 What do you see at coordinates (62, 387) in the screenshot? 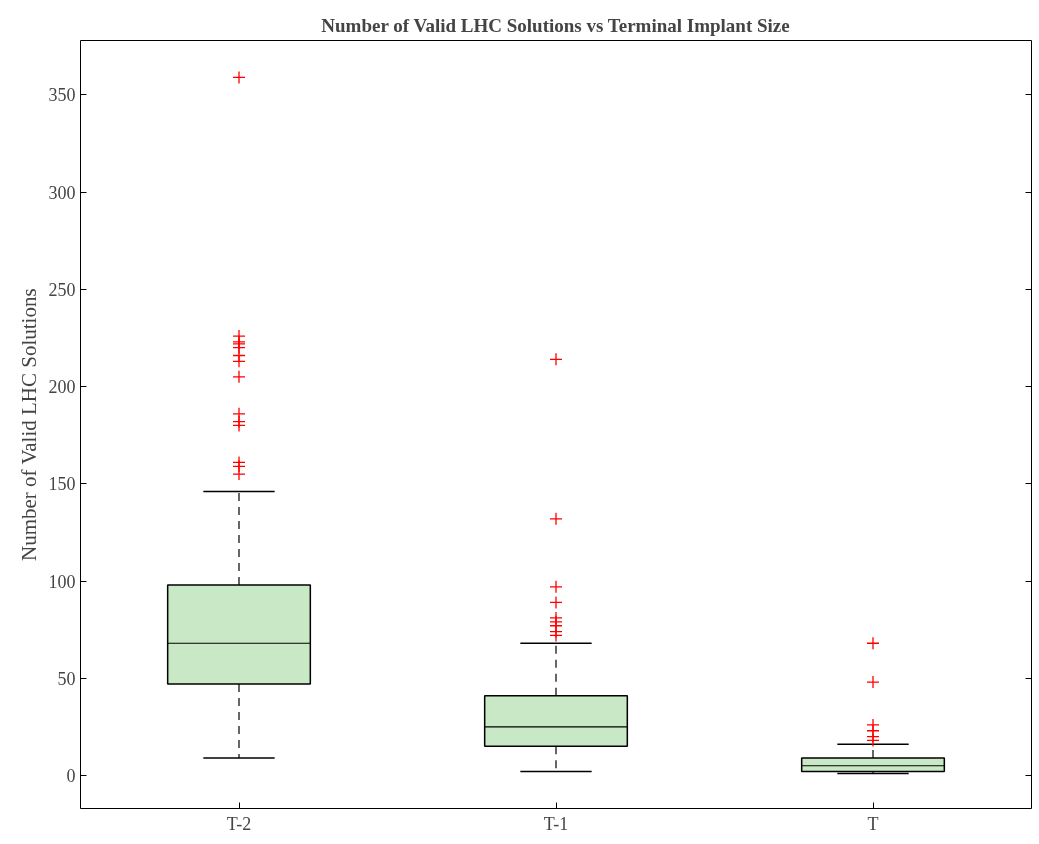
I see `y-tick-label: 200` at bounding box center [62, 387].